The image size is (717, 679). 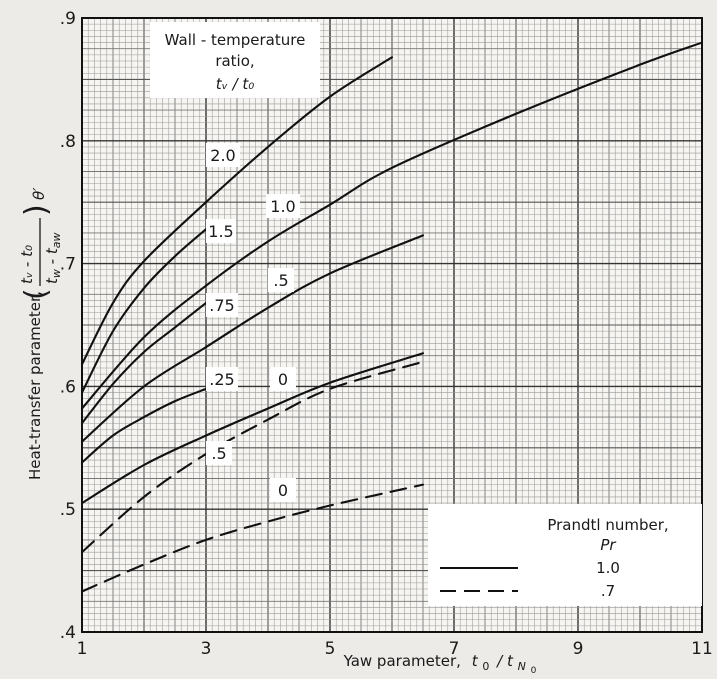 What do you see at coordinates (235, 40) in the screenshot?
I see `wall-box-line1: Wall - temperature` at bounding box center [235, 40].